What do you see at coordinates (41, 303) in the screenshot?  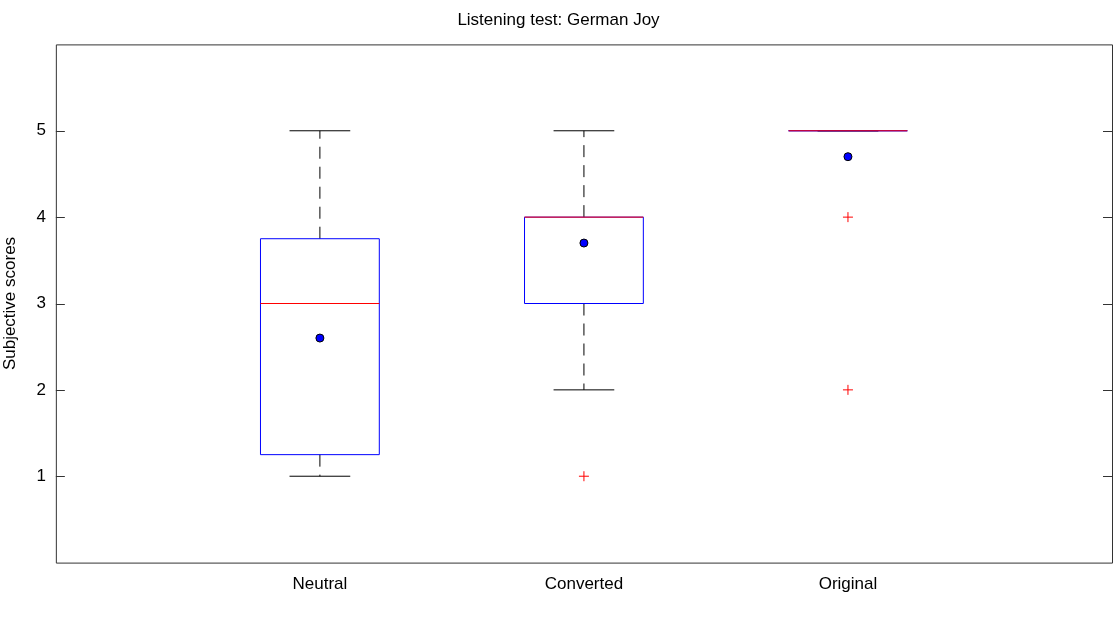 I see `y-tick-label: 3` at bounding box center [41, 303].